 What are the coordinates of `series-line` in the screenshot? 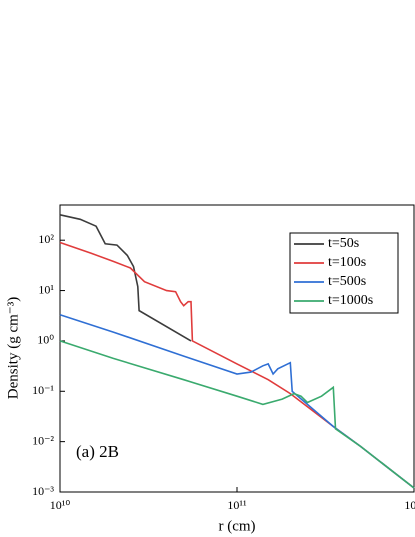 It's located at (125, 278).